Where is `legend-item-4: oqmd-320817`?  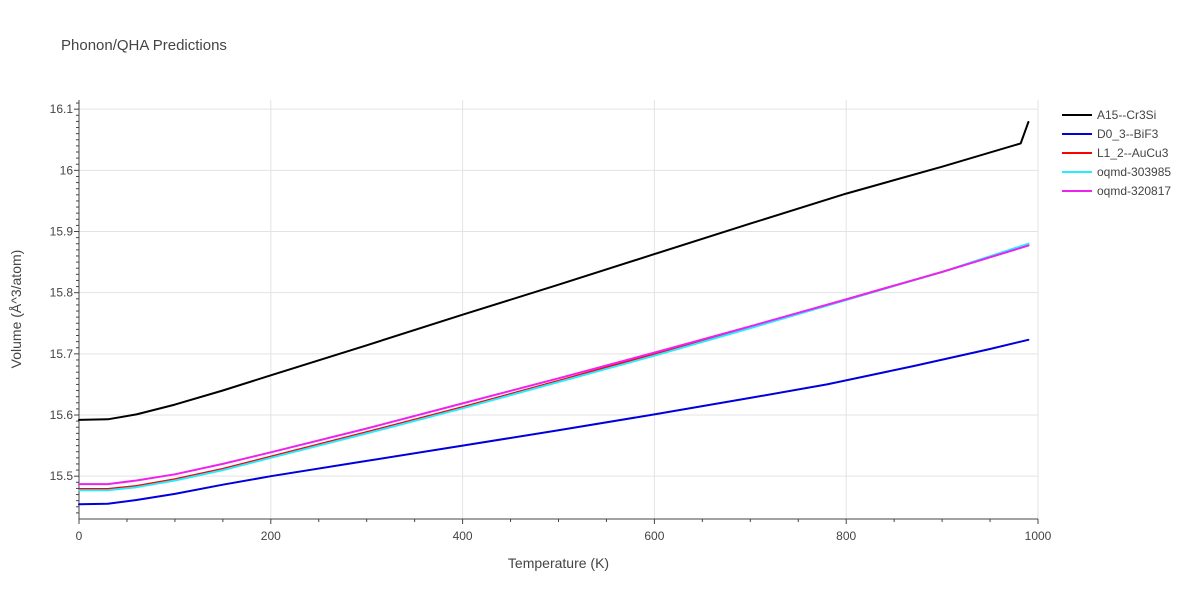
legend-item-4: oqmd-320817 is located at coordinates (1116, 191).